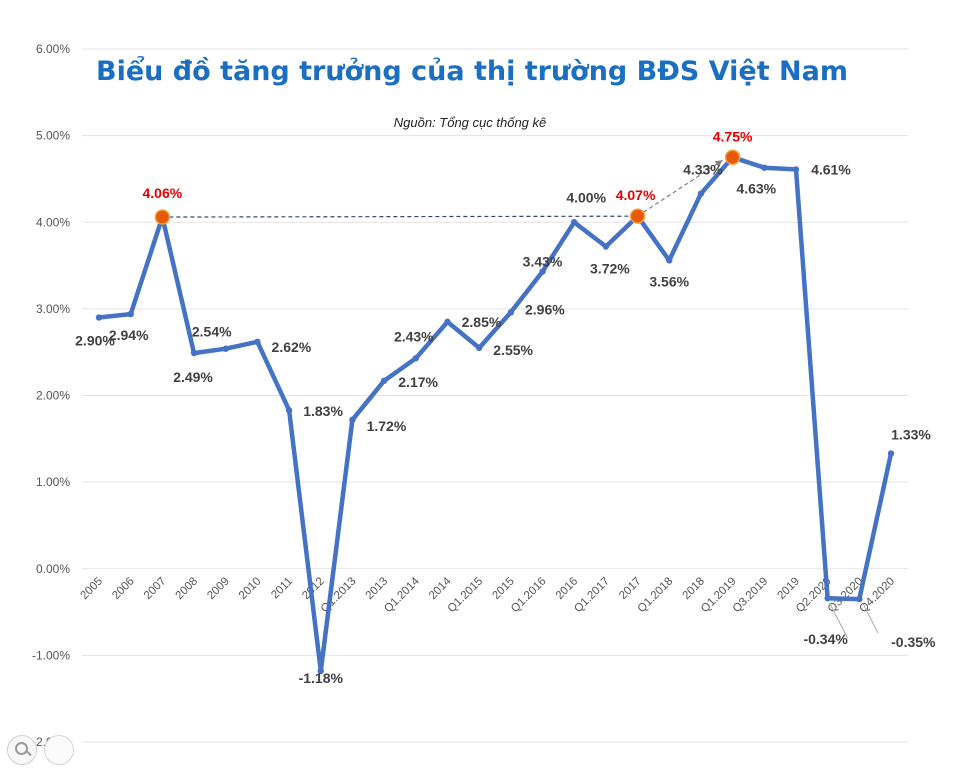 This screenshot has width=966, height=768. Describe the element at coordinates (292, 347) in the screenshot. I see `data-label: 2.62%` at that location.